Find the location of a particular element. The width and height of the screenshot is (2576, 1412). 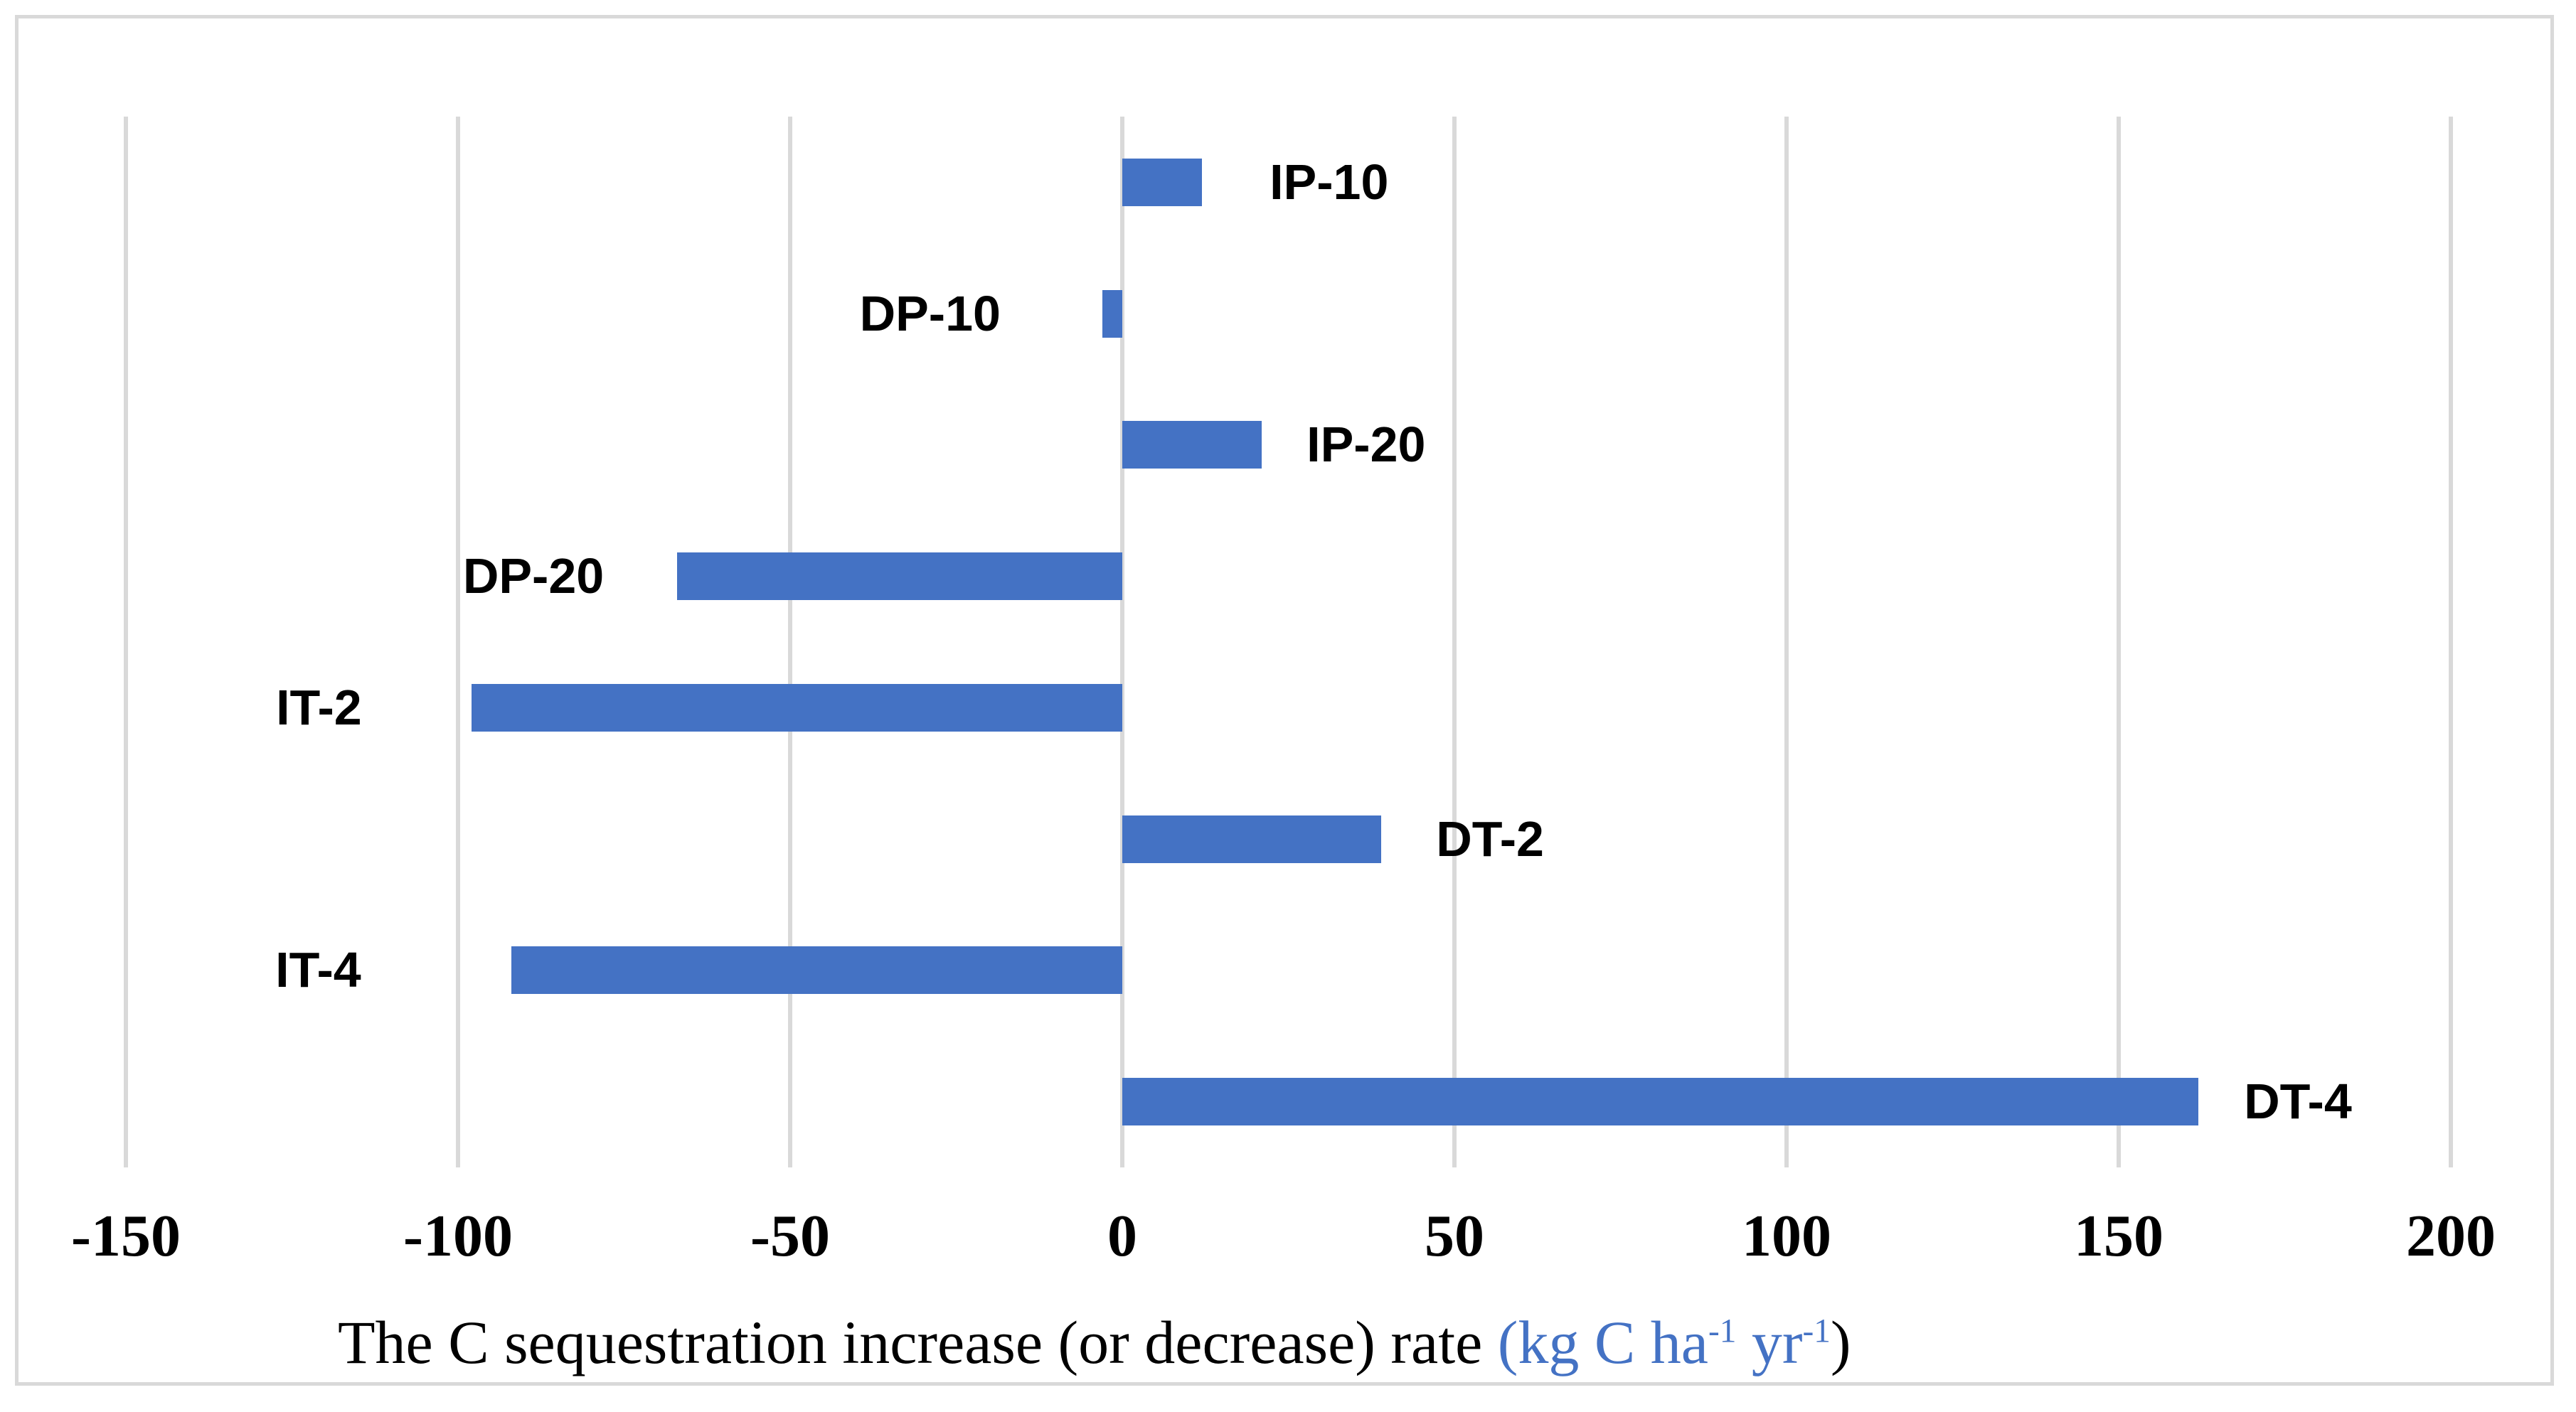

x-tick-label-150: 150 is located at coordinates (2118, 1236).